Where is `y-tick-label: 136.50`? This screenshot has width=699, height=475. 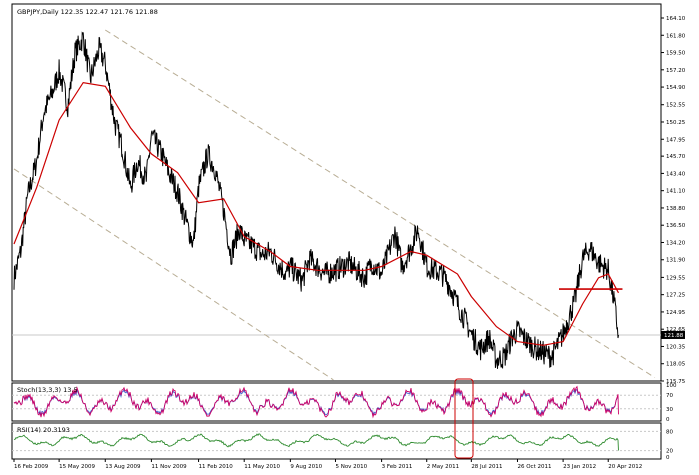
y-tick-label: 136.50 is located at coordinates (676, 226).